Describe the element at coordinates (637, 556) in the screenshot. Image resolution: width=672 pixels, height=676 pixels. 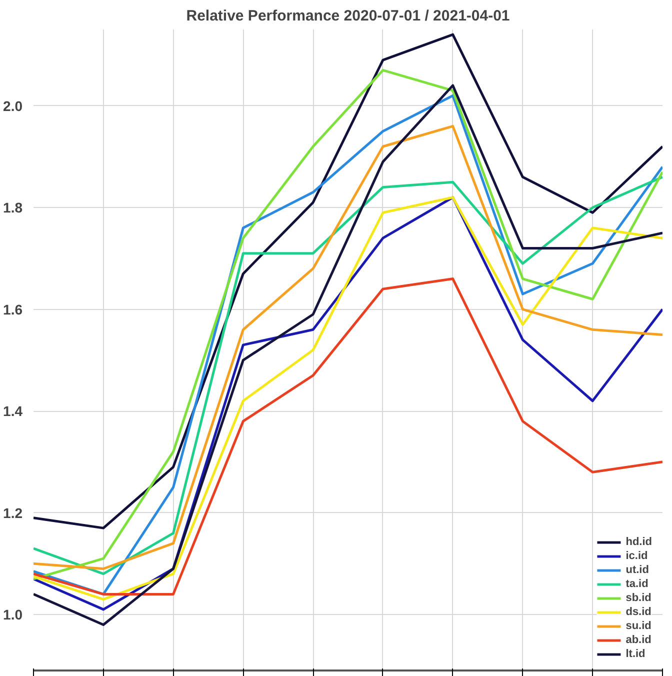
I see `legend-label: ic.id` at that location.